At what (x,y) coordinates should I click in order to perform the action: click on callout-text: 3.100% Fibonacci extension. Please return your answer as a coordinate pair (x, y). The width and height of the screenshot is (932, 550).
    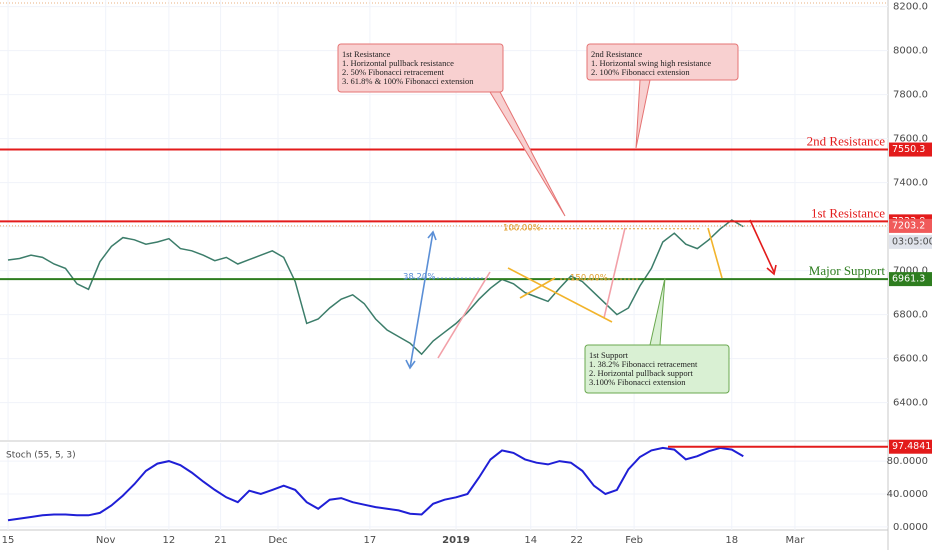
    Looking at the image, I should click on (637, 382).